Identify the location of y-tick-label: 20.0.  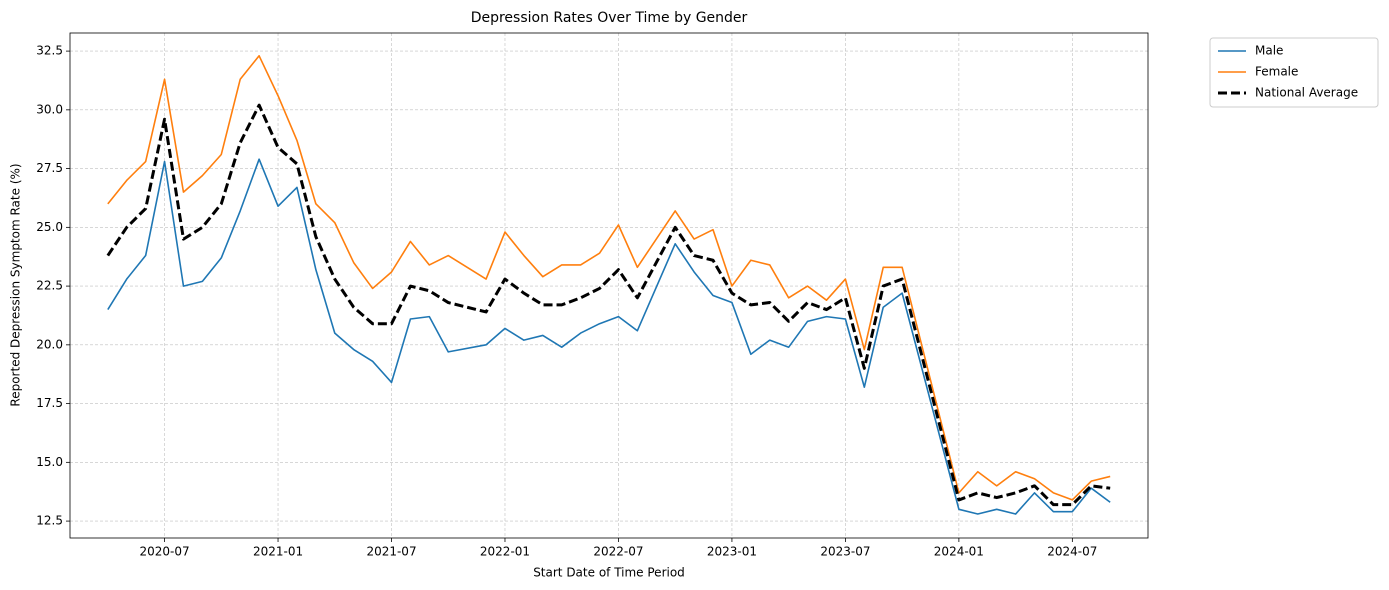
(49, 344).